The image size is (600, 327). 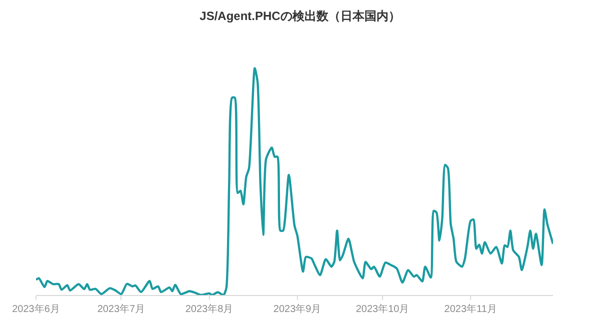 I want to click on x-tick-label: 2023年6月, so click(x=36, y=309).